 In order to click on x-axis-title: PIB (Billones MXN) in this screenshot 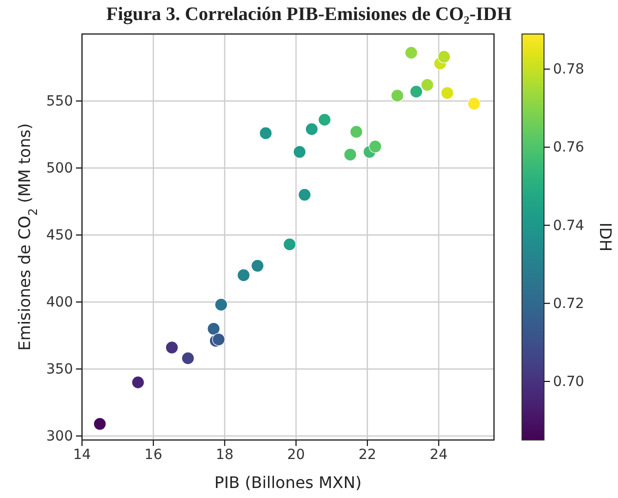, I will do `click(288, 482)`.